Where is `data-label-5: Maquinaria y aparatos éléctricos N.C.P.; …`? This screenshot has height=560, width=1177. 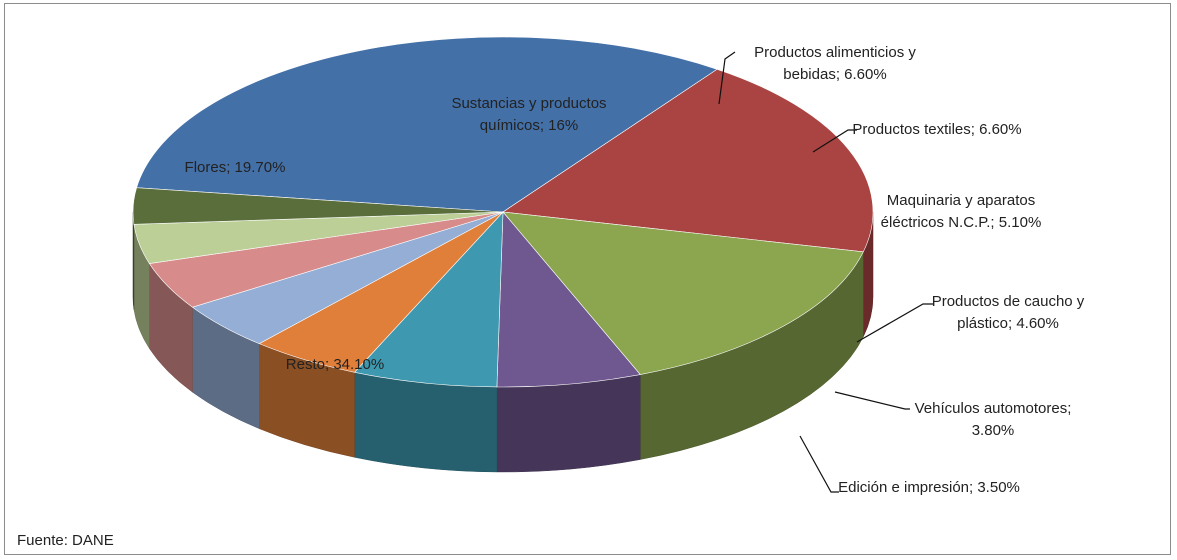 data-label-5: Maquinaria y aparatos éléctricos N.C.P.; … is located at coordinates (961, 211).